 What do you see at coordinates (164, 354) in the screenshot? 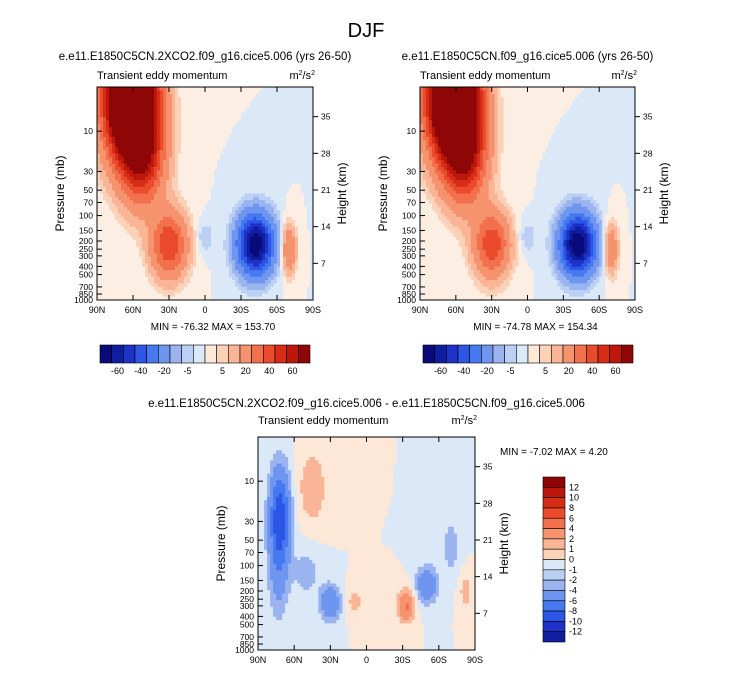
I see `colorbar-swatch` at bounding box center [164, 354].